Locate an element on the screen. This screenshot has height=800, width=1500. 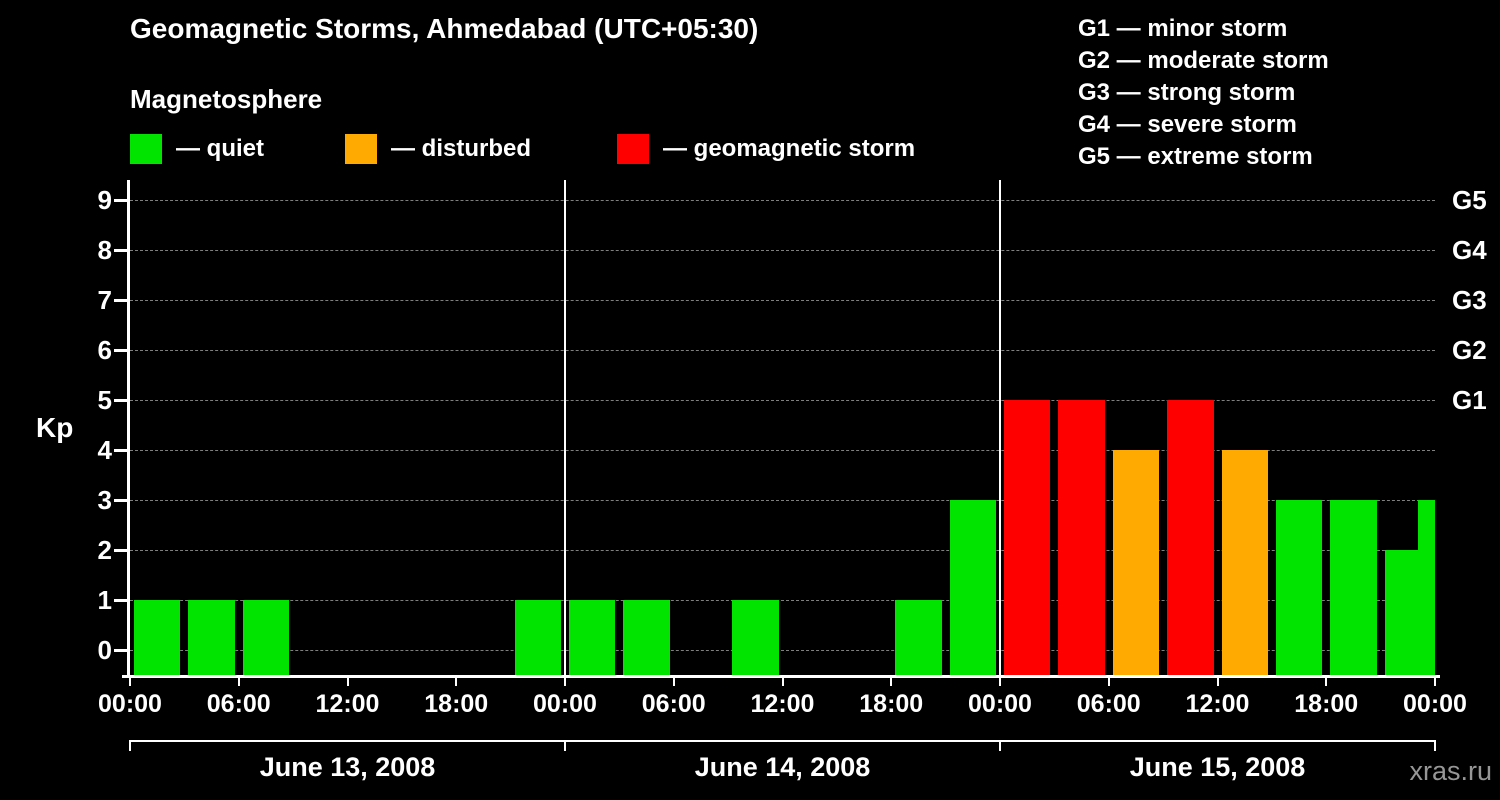
x-axis-line is located at coordinates (781, 676).